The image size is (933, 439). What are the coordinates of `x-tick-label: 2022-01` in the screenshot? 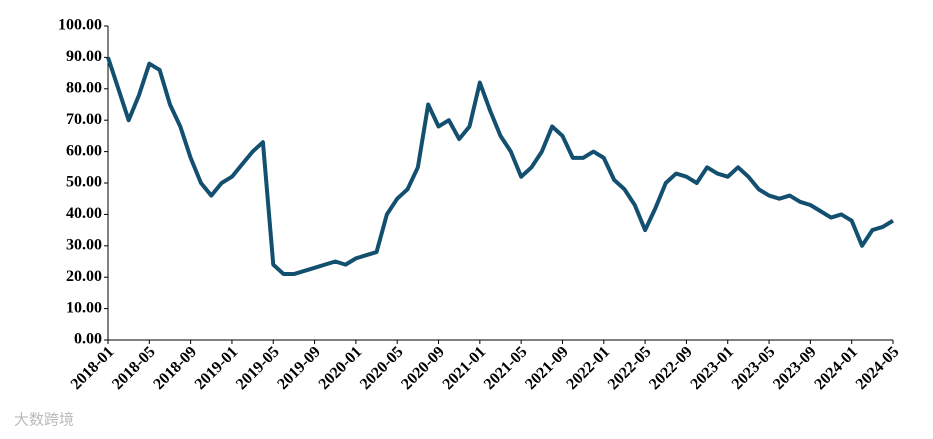 It's located at (588, 368).